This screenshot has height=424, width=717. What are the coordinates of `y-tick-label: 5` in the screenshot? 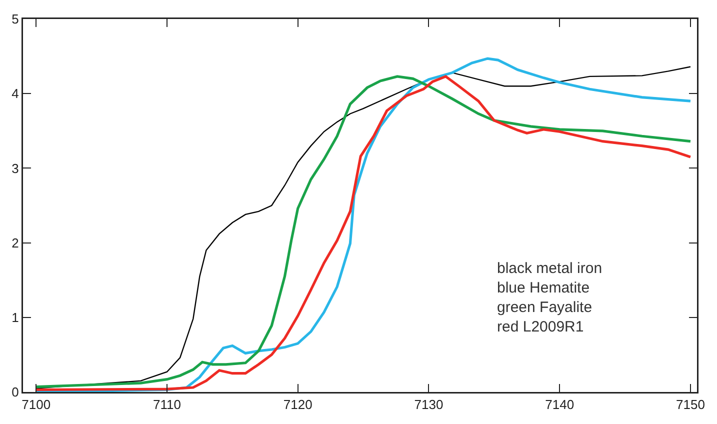 It's located at (15, 19).